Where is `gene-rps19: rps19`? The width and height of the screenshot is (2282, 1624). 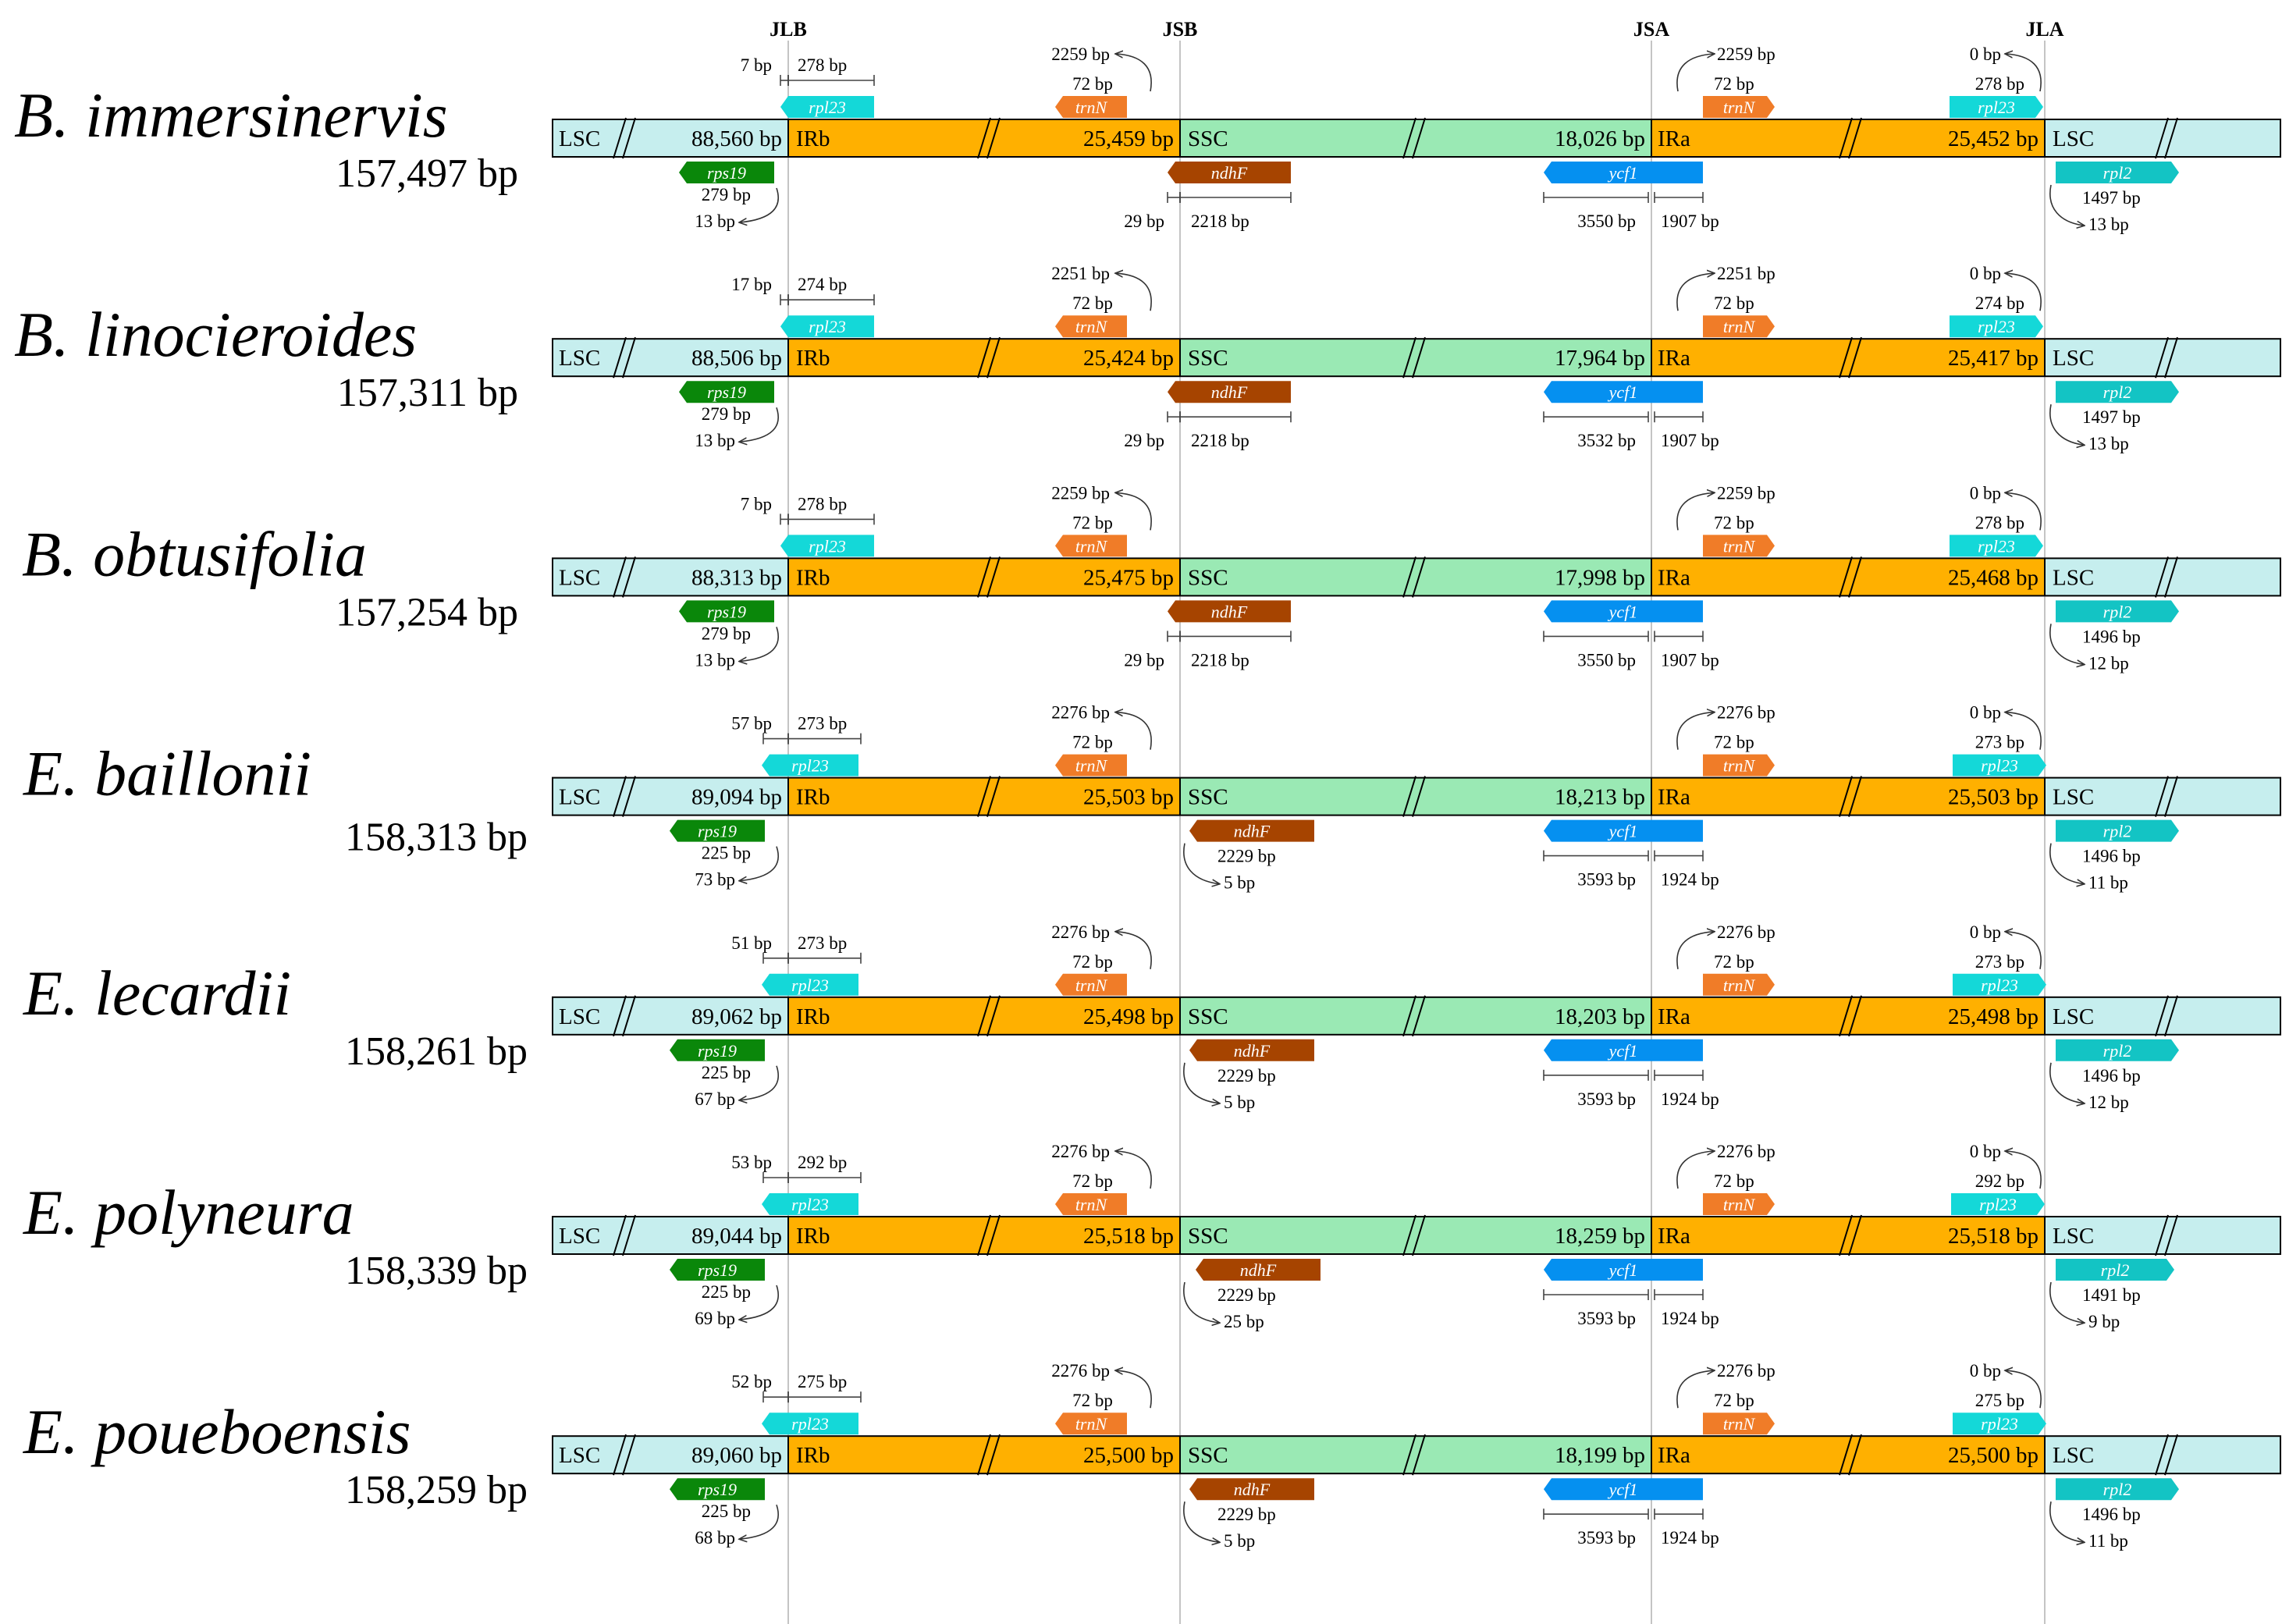
gene-rps19: rps19 is located at coordinates (717, 1050).